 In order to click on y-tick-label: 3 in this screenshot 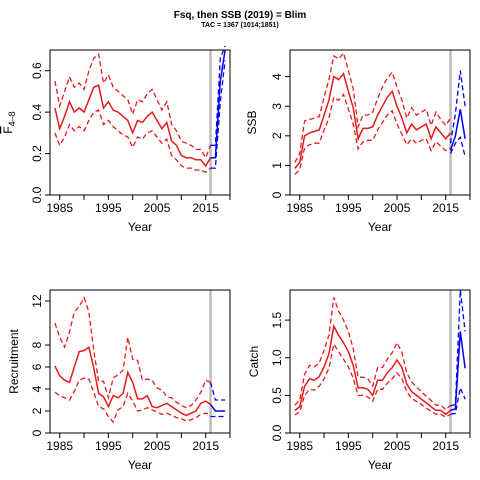, I will do `click(277, 106)`.